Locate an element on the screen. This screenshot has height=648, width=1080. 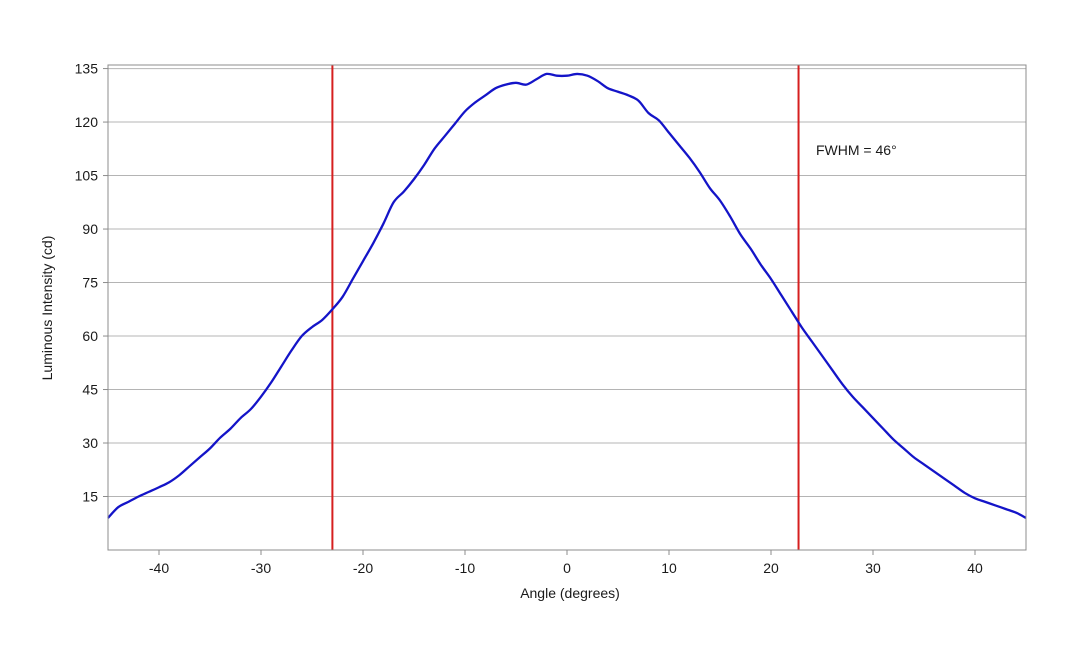
y-axis-label: Luminous Intensity (cd) is located at coordinates (47, 308).